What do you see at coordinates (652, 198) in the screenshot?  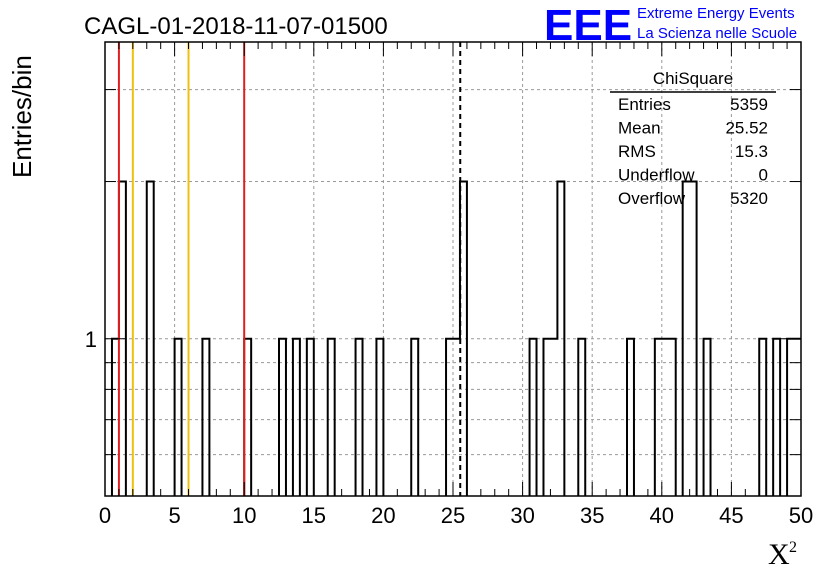 I see `stats-label: Overflow` at bounding box center [652, 198].